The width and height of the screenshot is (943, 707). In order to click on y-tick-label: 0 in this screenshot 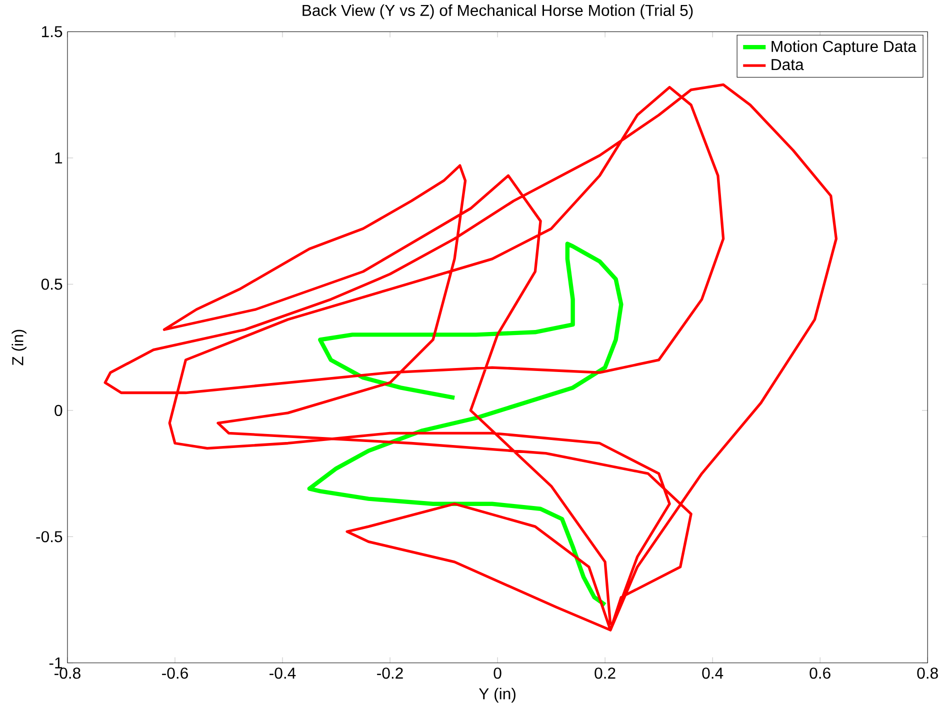, I will do `click(58, 410)`.